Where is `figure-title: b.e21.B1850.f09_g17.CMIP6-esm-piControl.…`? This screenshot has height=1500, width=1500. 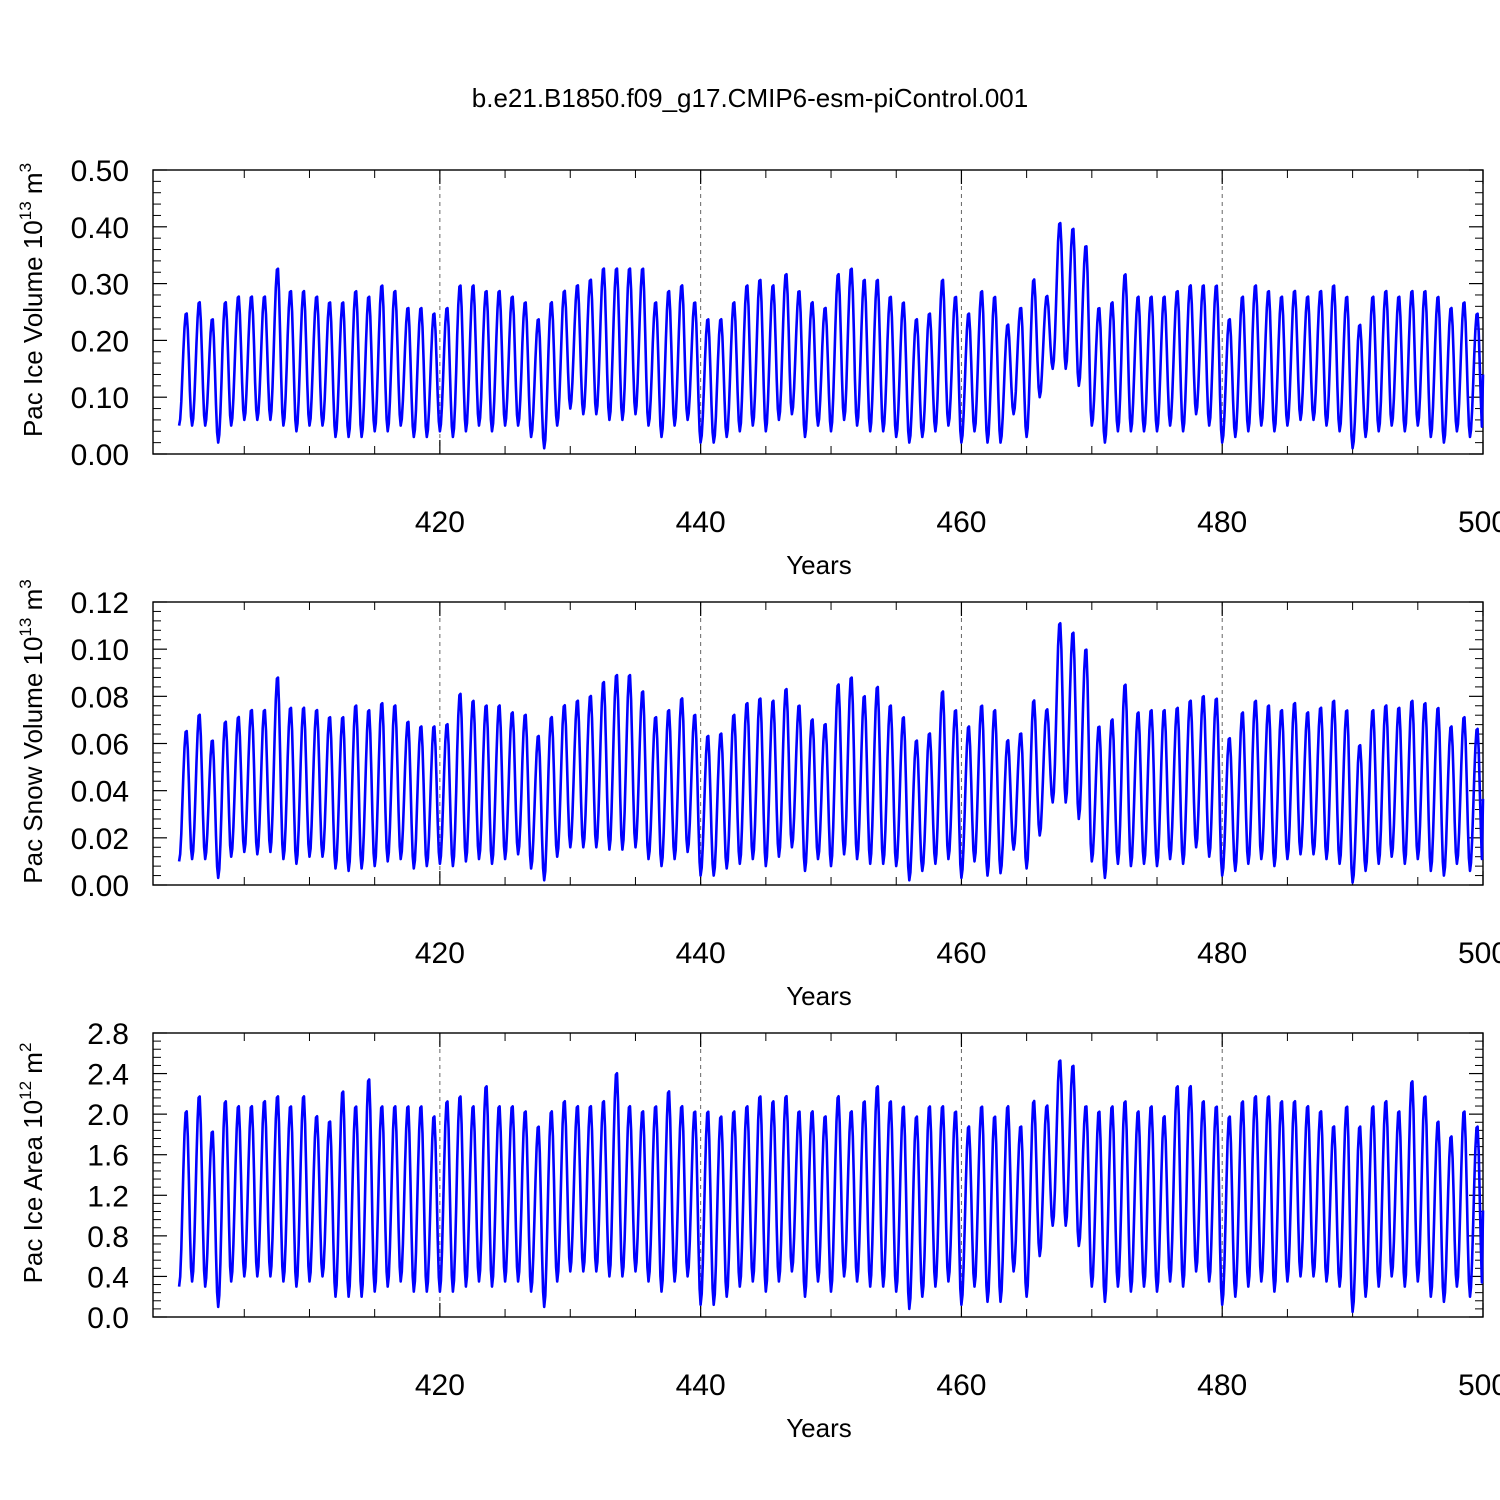
figure-title: b.e21.B1850.f09_g17.CMIP6-esm-piControl.… is located at coordinates (750, 98).